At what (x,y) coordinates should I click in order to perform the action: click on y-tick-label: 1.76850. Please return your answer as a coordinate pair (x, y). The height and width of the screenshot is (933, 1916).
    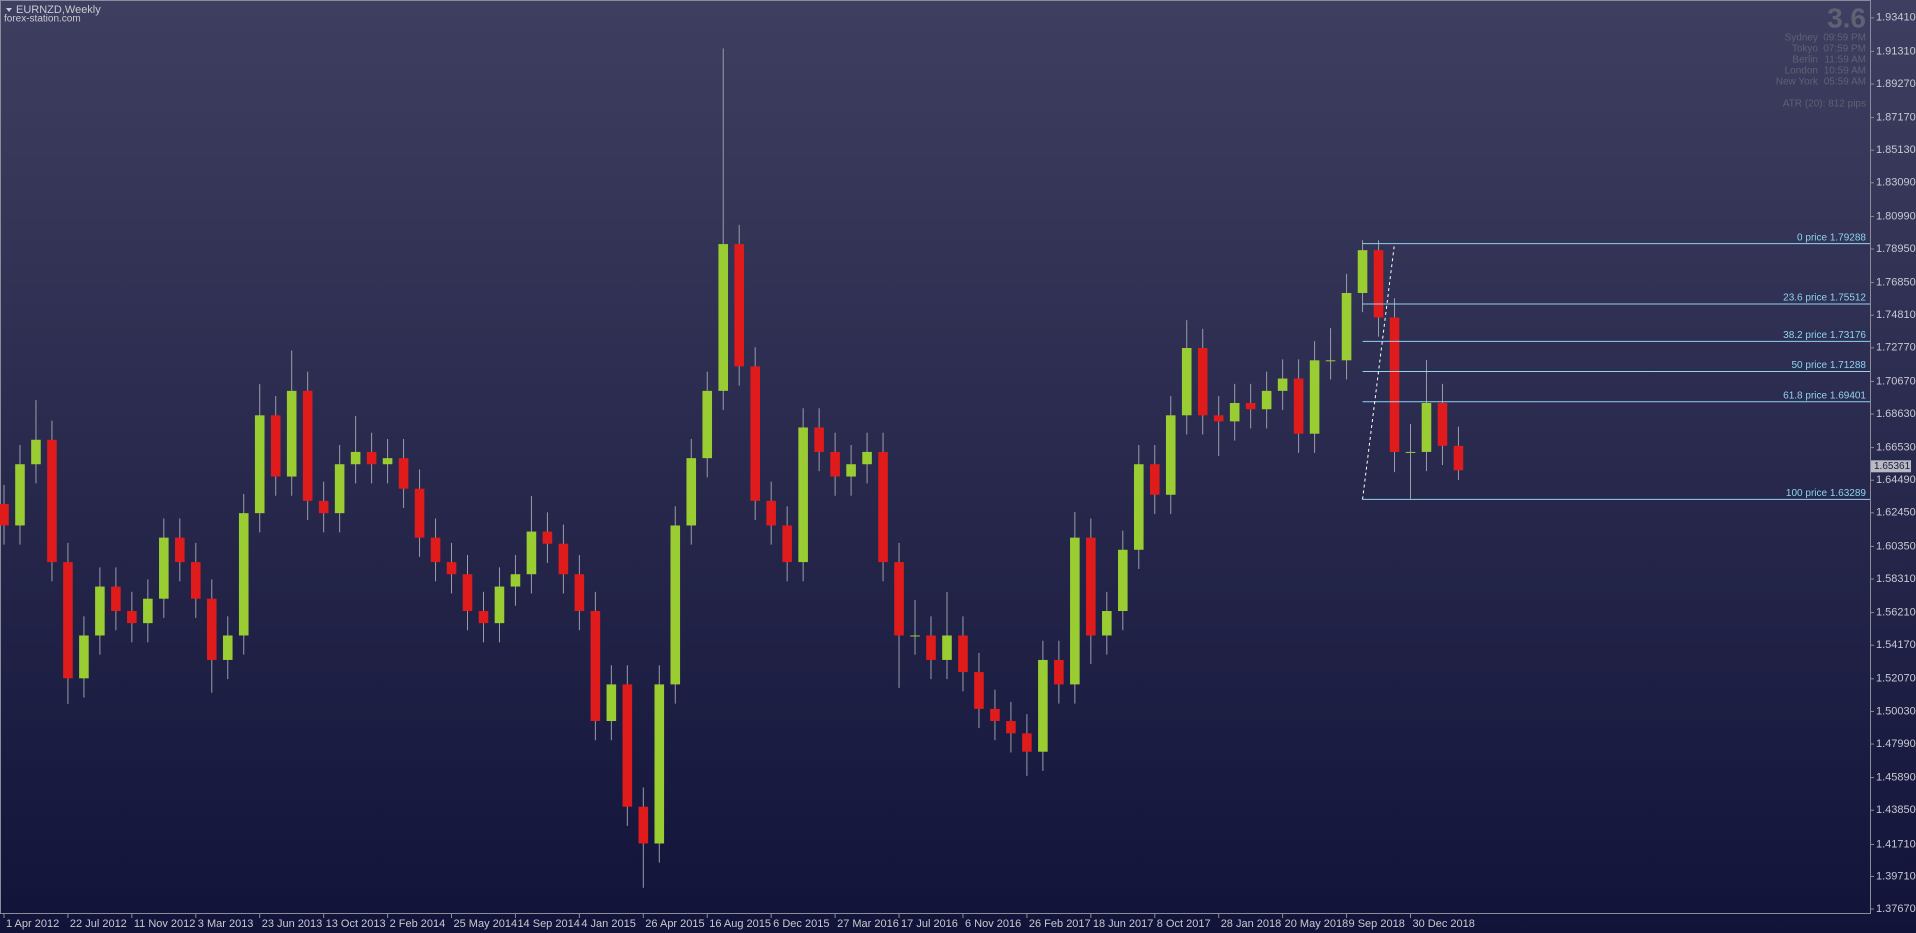
    Looking at the image, I should click on (1896, 283).